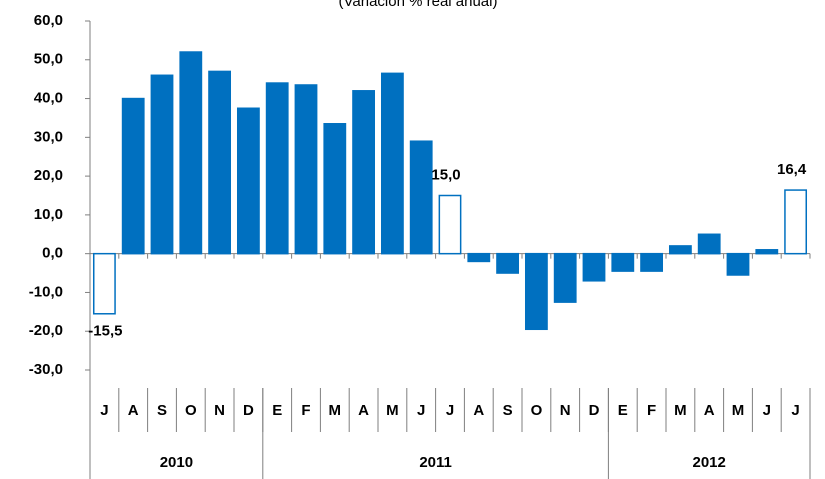 The image size is (825, 479). Describe the element at coordinates (48, 59) in the screenshot. I see `y-tick-label: 50,0` at that location.